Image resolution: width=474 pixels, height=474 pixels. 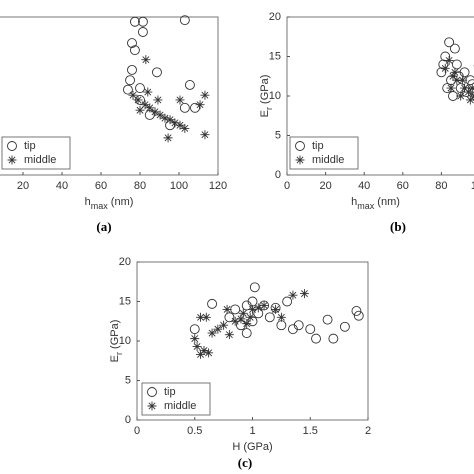 I want to click on x-tick-label: 0.5, so click(x=194, y=431).